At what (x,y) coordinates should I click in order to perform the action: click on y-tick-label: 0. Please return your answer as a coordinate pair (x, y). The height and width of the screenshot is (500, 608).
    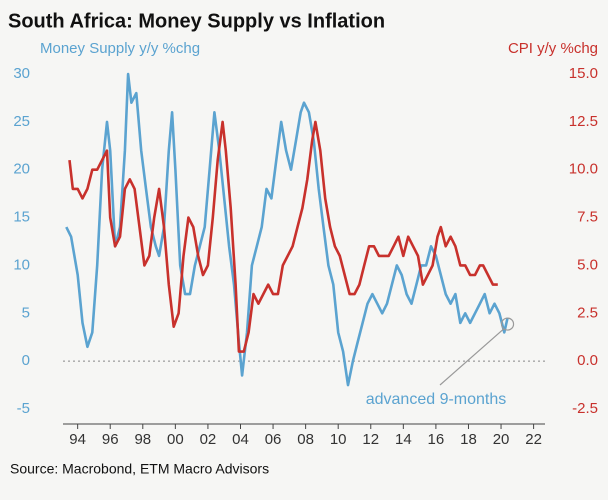
    Looking at the image, I should click on (26, 360).